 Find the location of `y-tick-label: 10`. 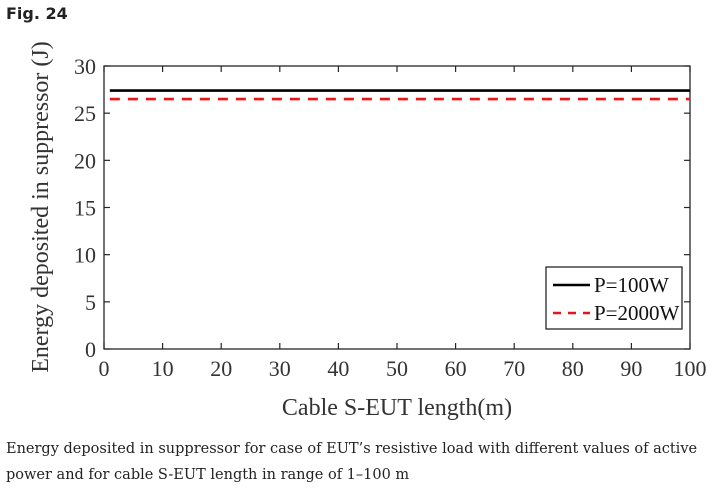

y-tick-label: 10 is located at coordinates (85, 255).